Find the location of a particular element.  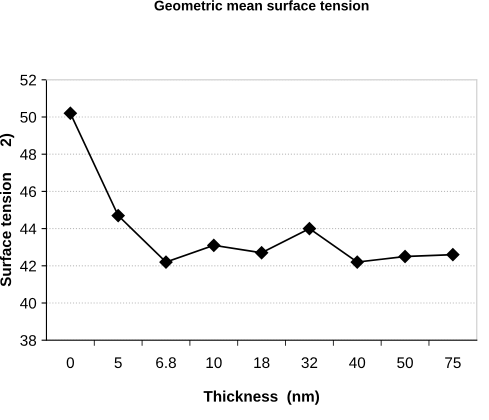

x-axis-title: Thickness (nm) is located at coordinates (262, 397).